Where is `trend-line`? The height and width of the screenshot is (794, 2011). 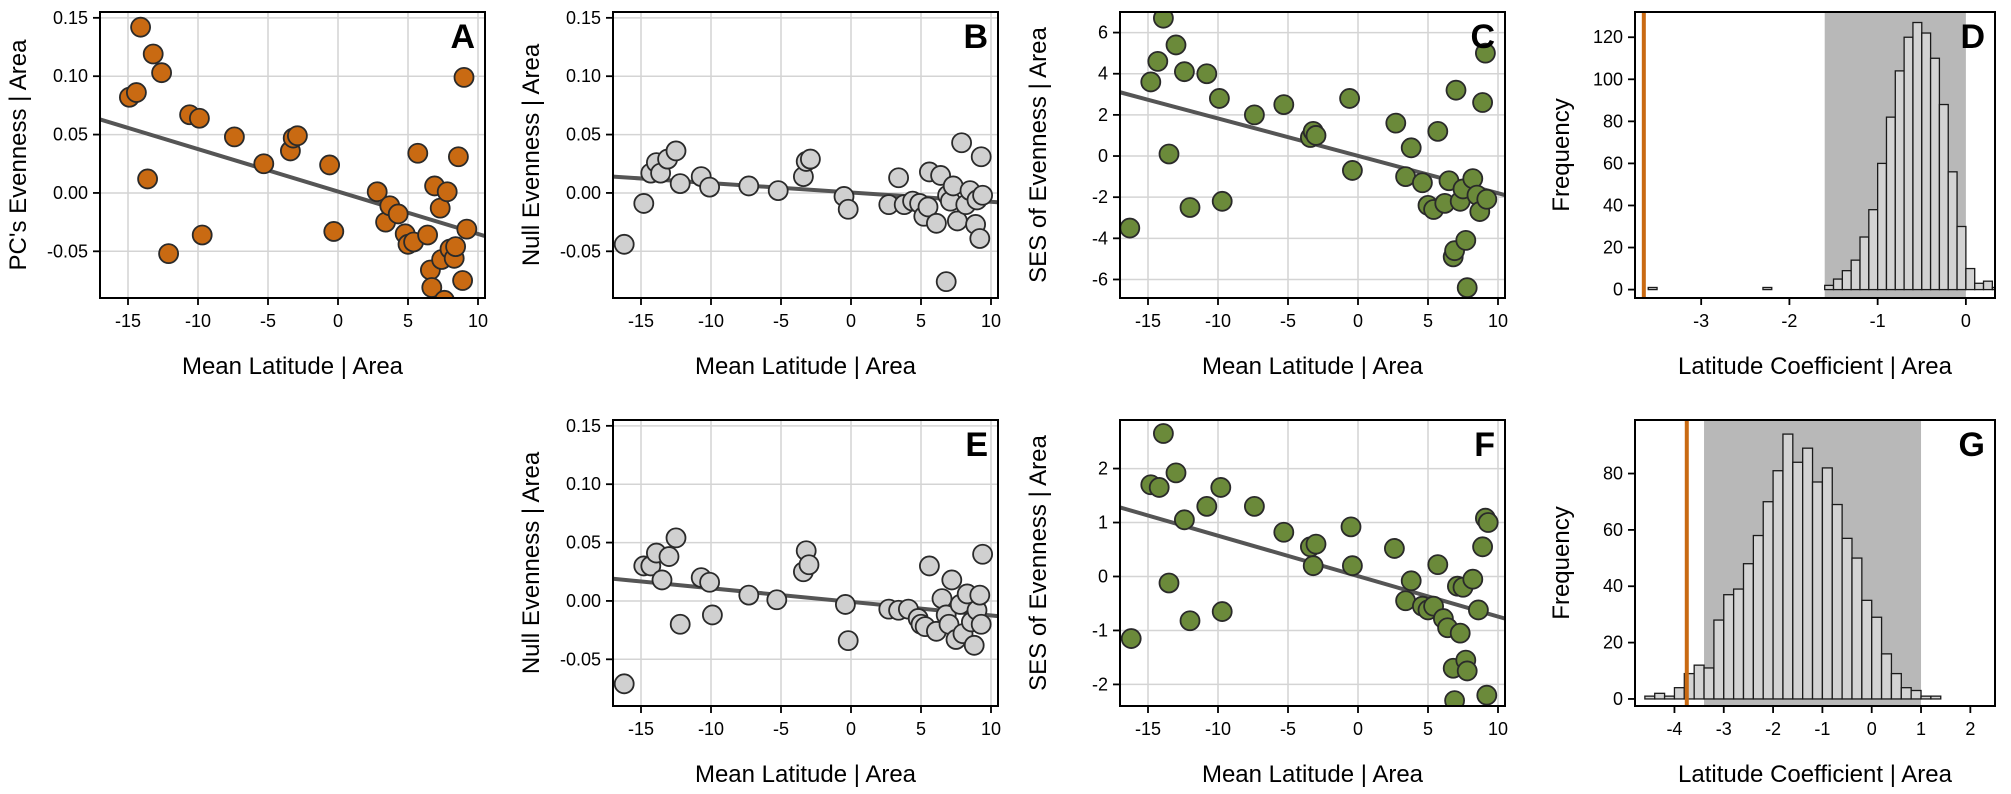
trend-line is located at coordinates (292, 178).